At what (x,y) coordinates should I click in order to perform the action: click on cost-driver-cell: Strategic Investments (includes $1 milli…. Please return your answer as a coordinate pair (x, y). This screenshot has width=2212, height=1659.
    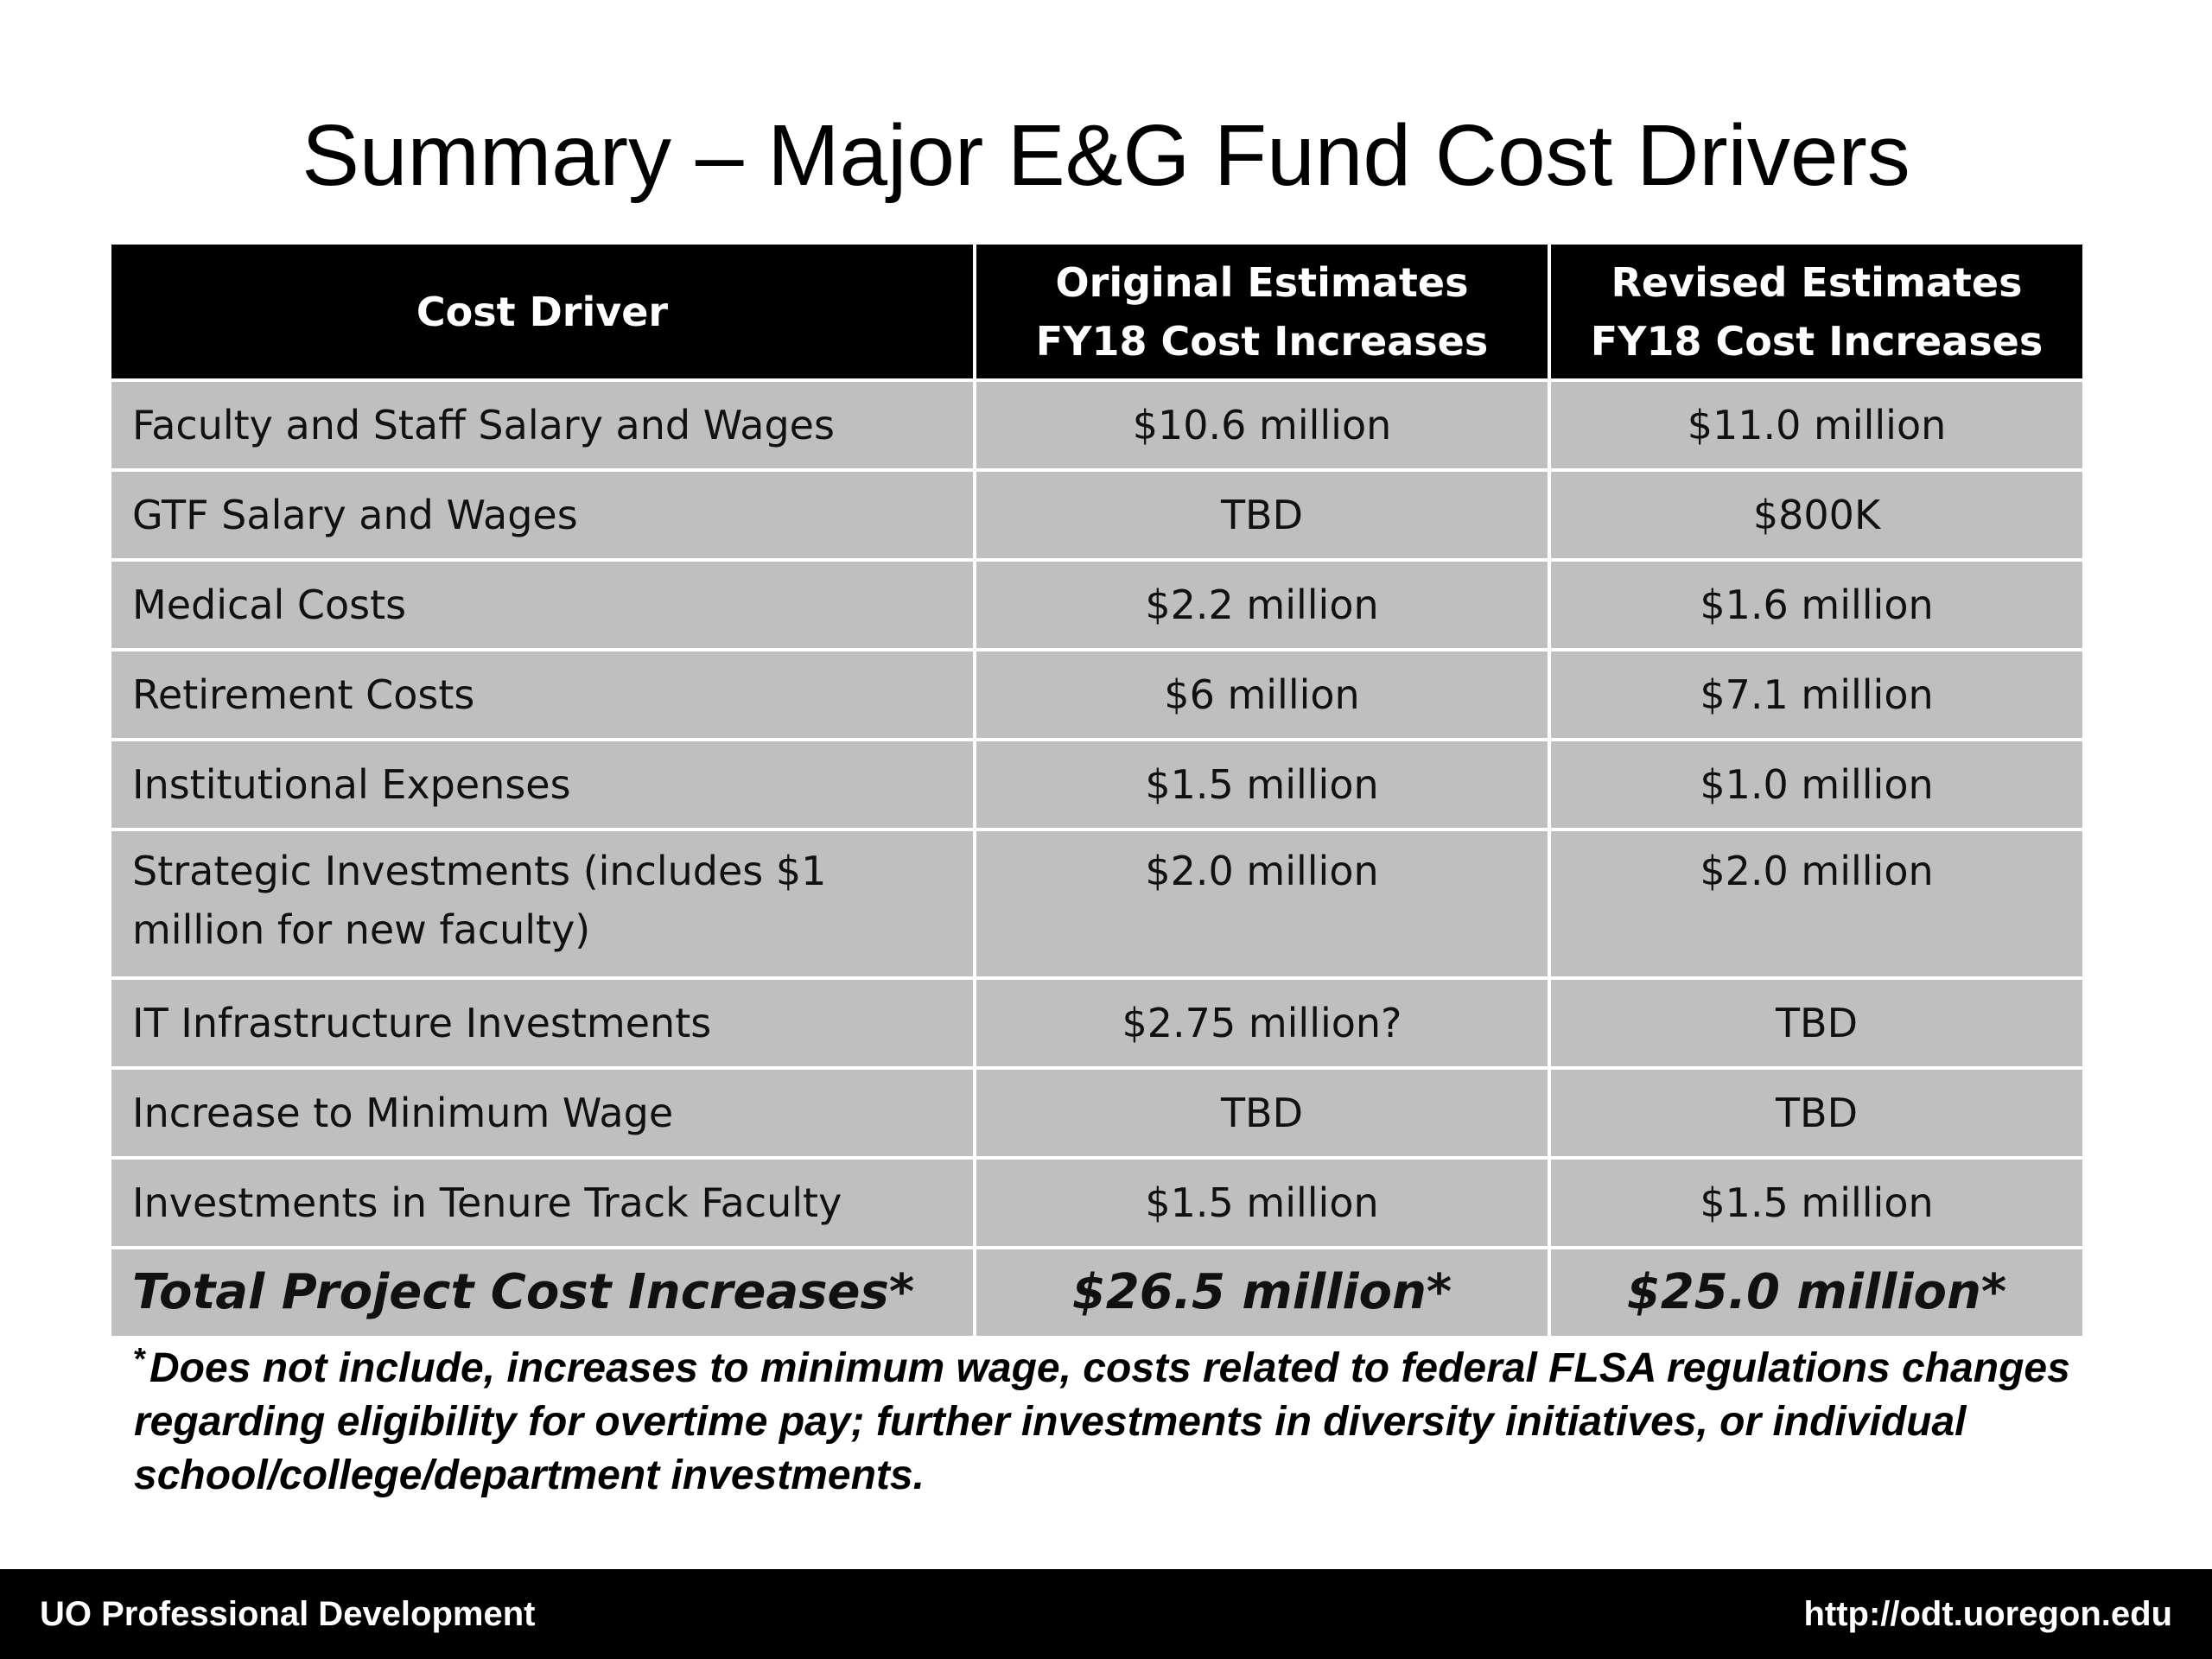
    Looking at the image, I should click on (543, 905).